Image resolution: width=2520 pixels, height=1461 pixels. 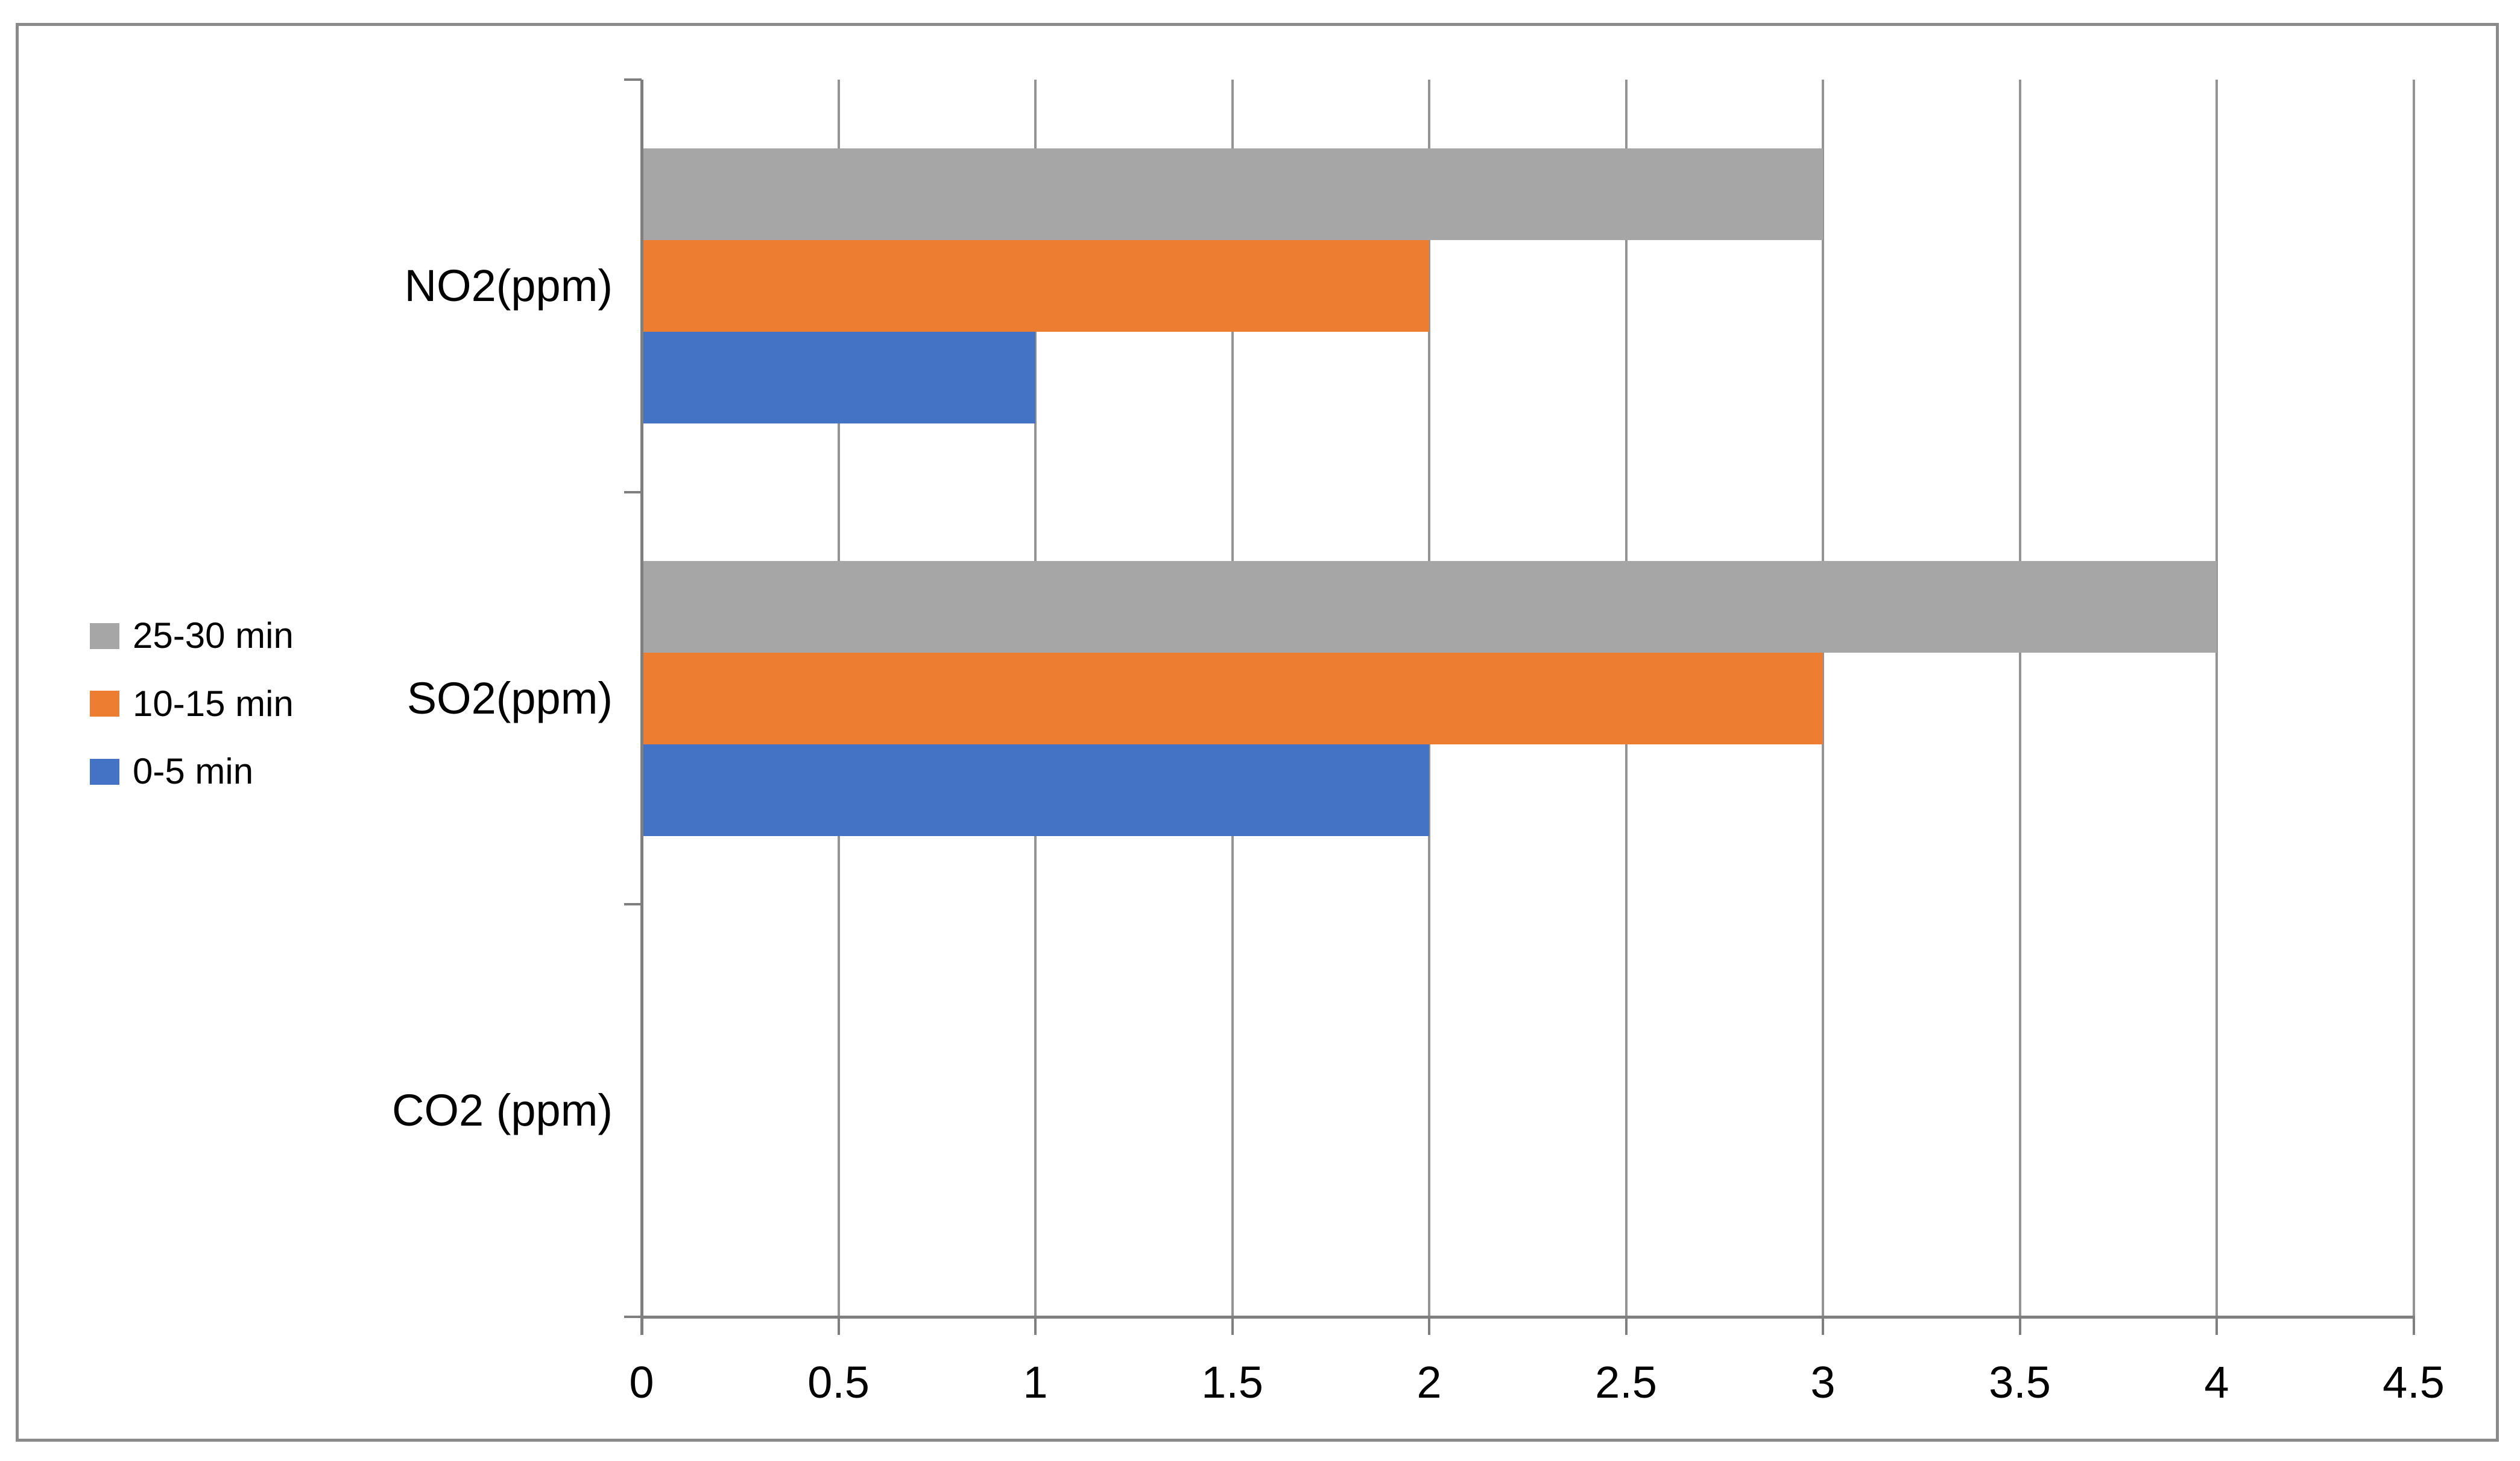 What do you see at coordinates (1823, 1382) in the screenshot?
I see `x-tick-label: 3` at bounding box center [1823, 1382].